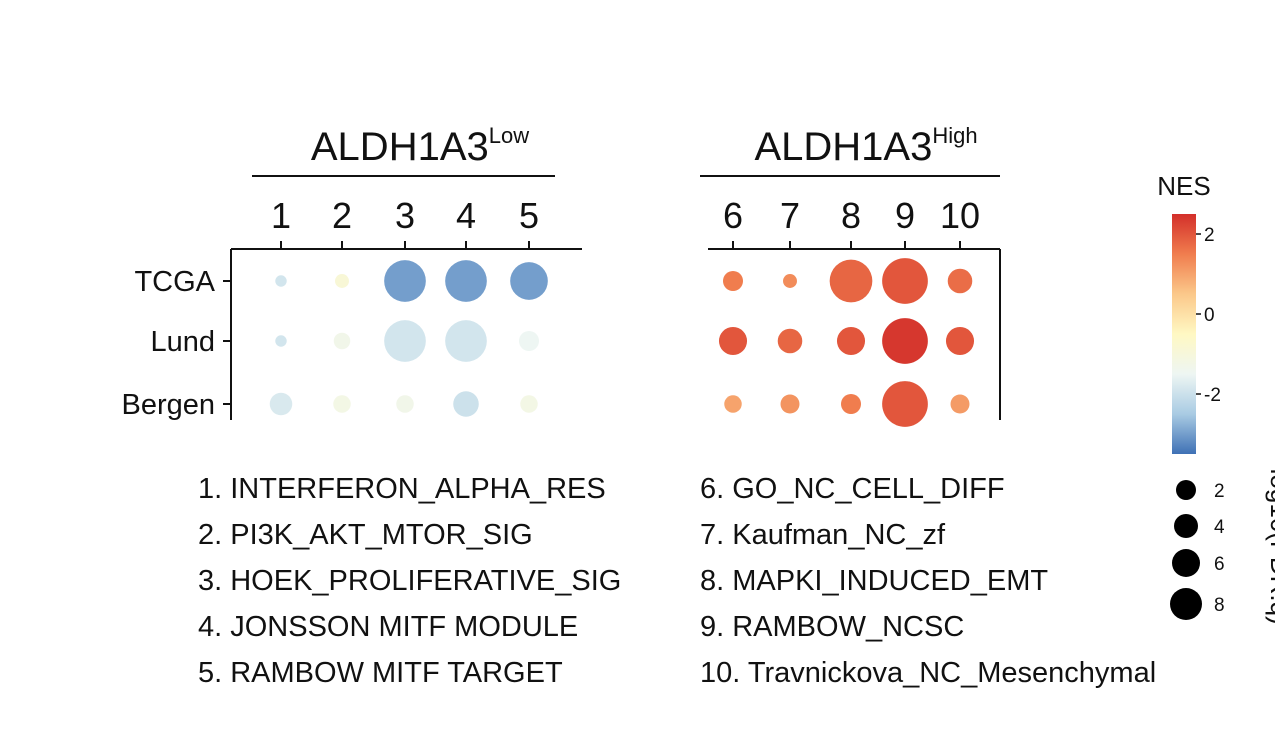 This screenshot has width=1275, height=730. I want to click on gene-set-label: 3. HOEK_PROLIFERATIVE_SIG, so click(410, 581).